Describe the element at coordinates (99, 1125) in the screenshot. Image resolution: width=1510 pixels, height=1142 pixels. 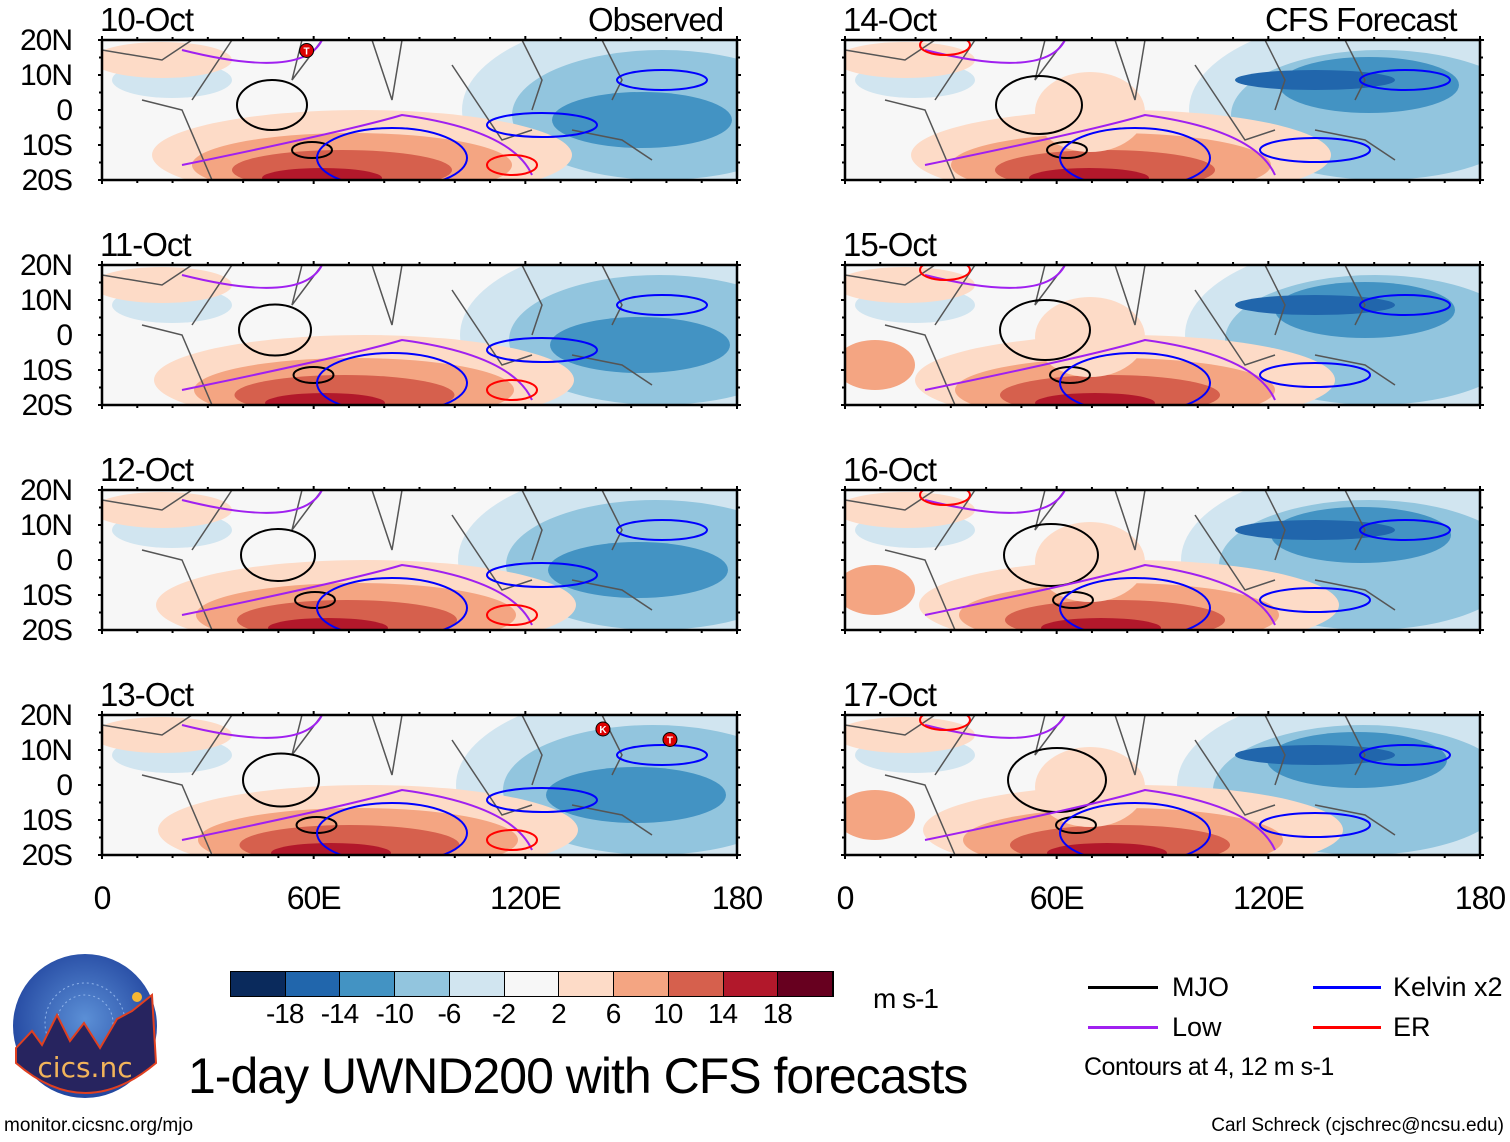
I see `source-url: monitor.cicsnc.org/mjo` at that location.